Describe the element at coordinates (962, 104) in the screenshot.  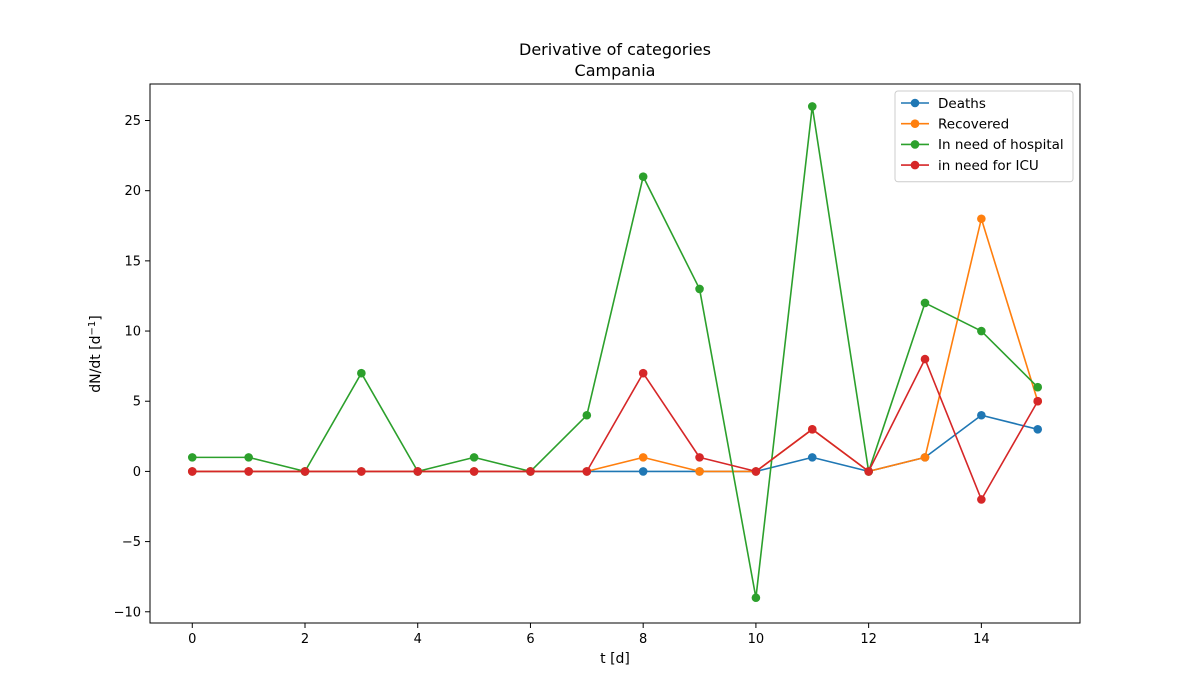
I see `legend-label: Deaths` at that location.